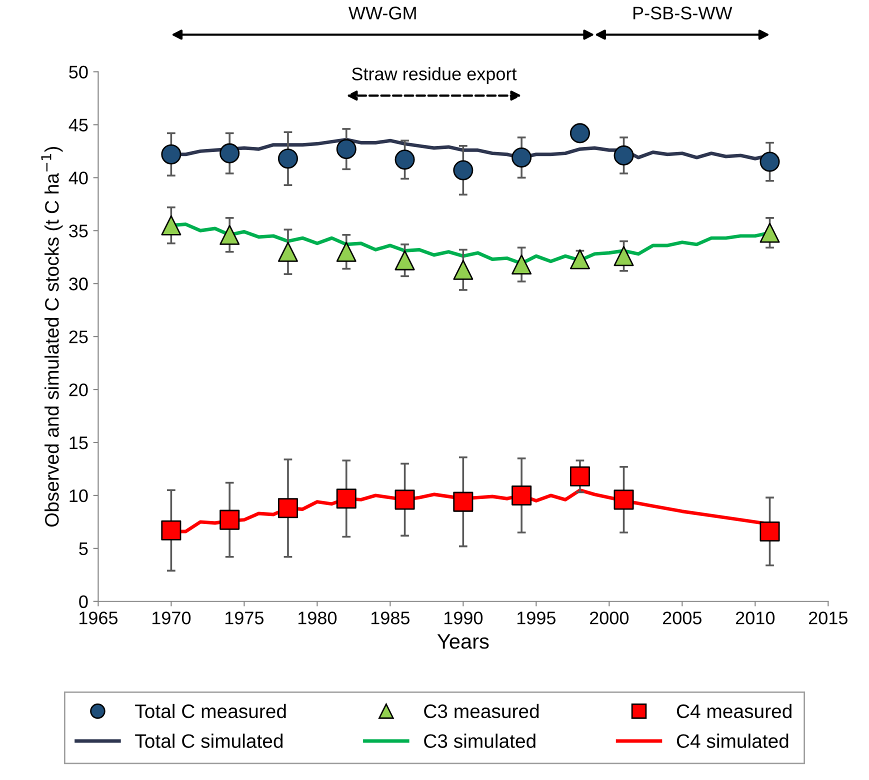 Image resolution: width=869 pixels, height=780 pixels. Describe the element at coordinates (78, 337) in the screenshot. I see `y-tick-label: 25` at that location.